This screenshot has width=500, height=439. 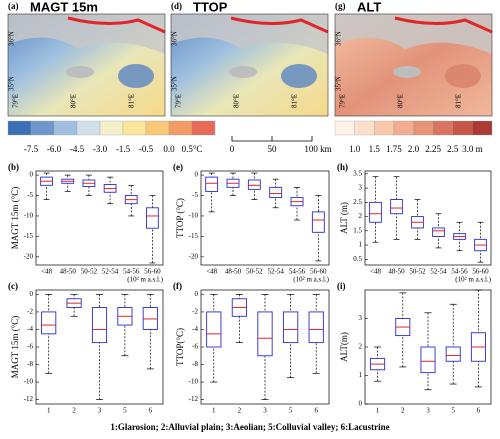 What do you see at coordinates (433, 149) in the screenshot?
I see `colorbar-label: 2.25` at bounding box center [433, 149].